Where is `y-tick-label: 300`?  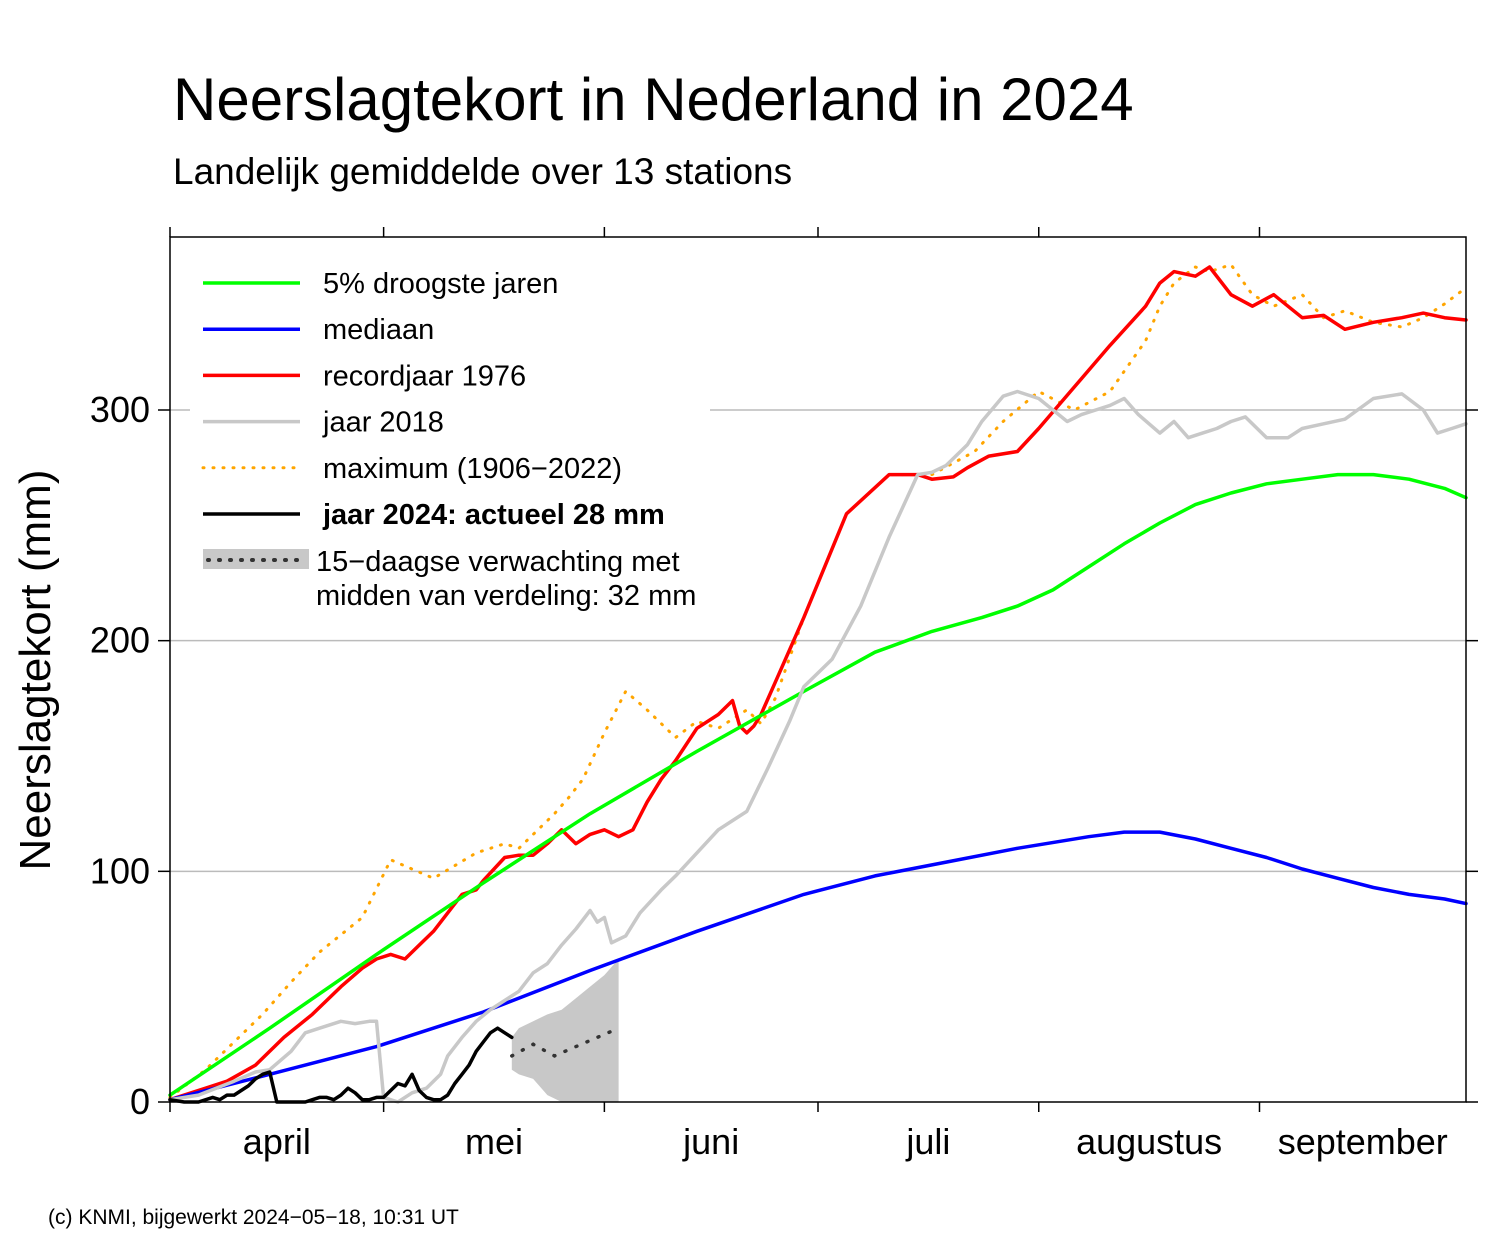
y-tick-label: 300 is located at coordinates (120, 409).